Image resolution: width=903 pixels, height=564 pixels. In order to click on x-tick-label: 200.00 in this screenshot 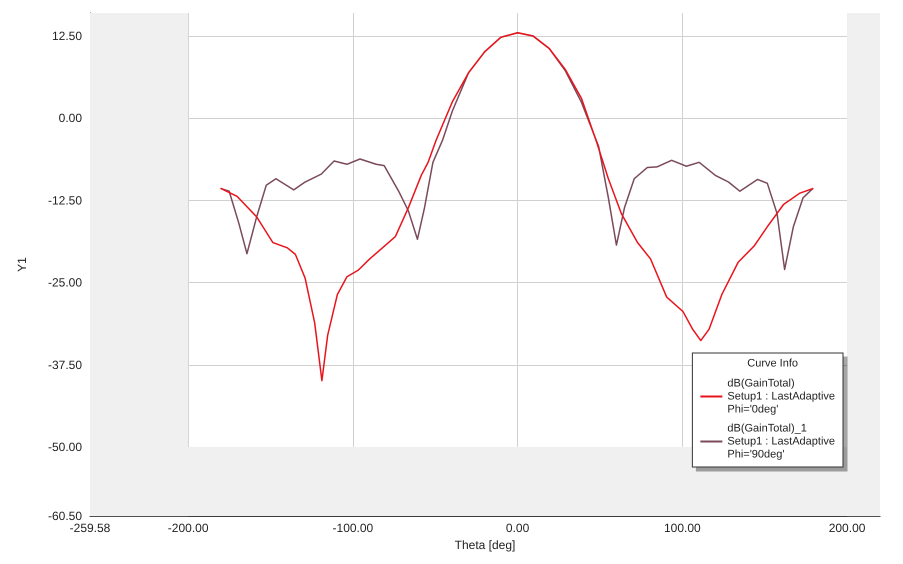, I will do `click(847, 528)`.